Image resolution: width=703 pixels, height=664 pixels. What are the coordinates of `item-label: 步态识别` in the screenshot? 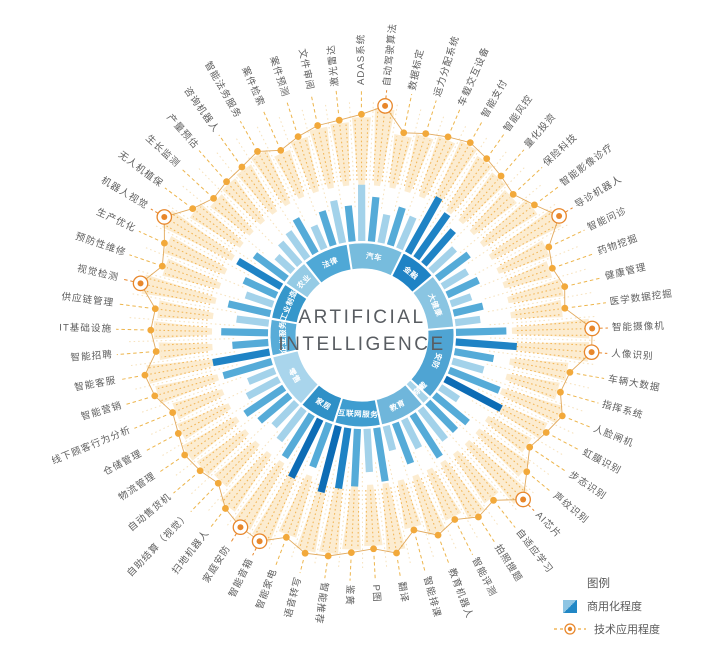 It's located at (588, 486).